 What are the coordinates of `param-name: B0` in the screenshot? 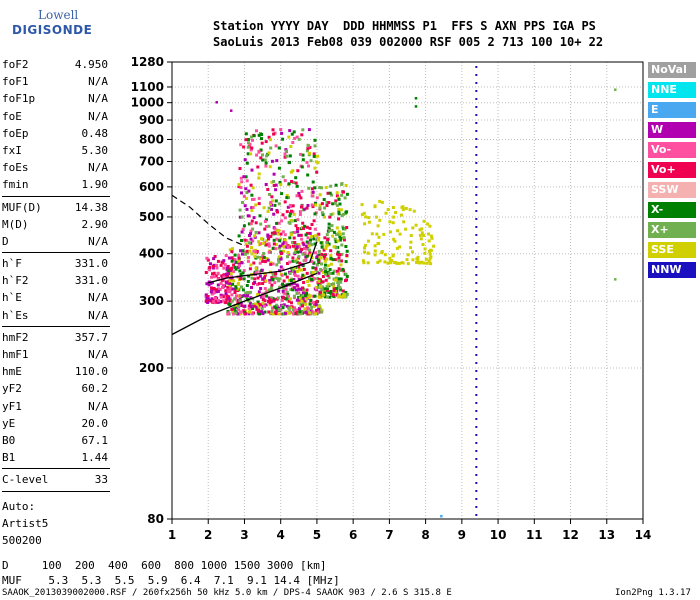 It's located at (9, 440).